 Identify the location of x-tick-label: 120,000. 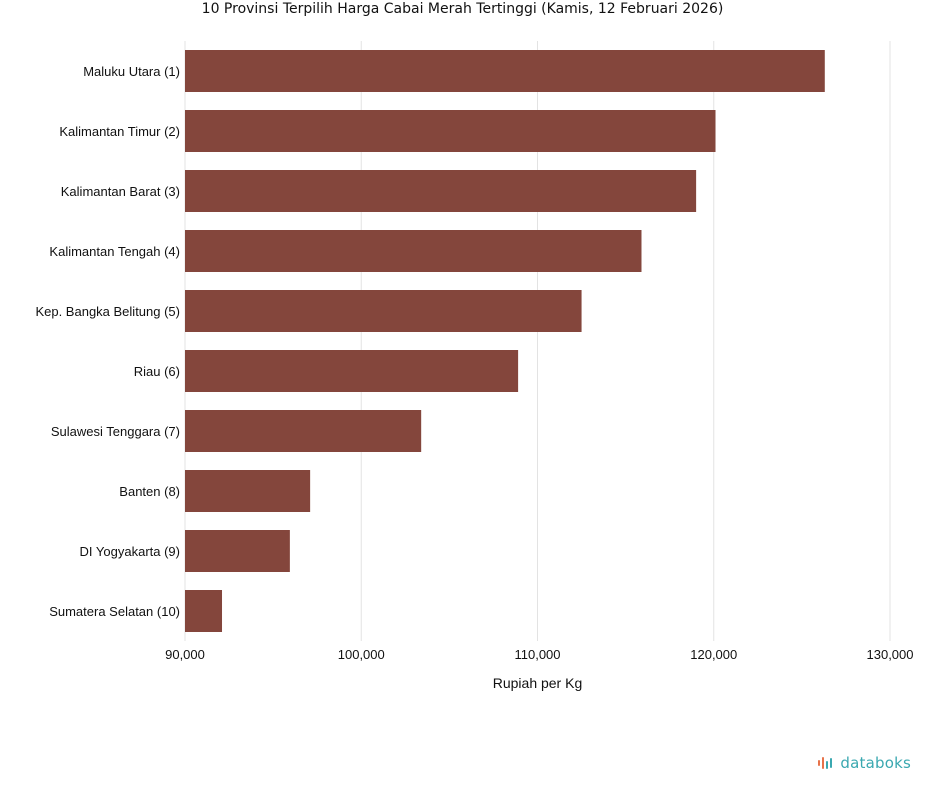
(713, 654).